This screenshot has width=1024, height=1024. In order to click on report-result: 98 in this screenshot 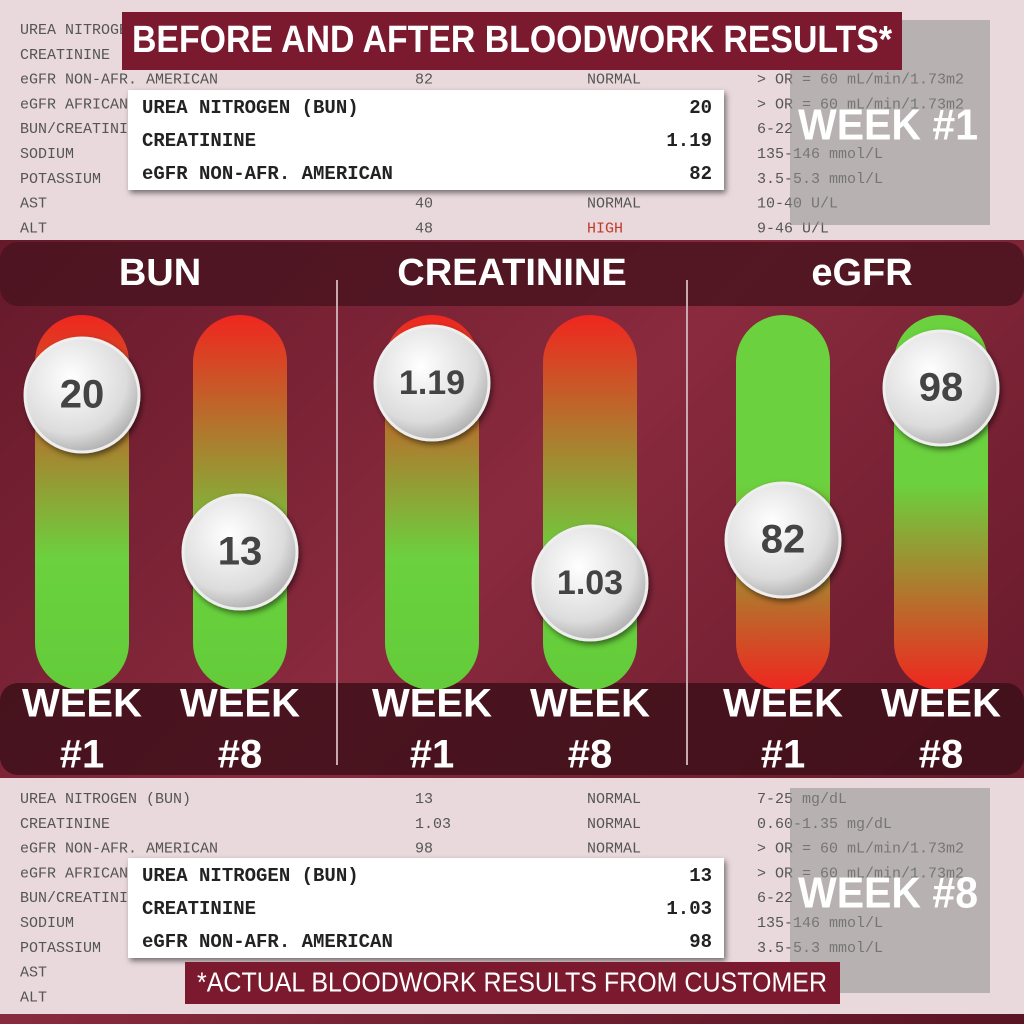, I will do `click(424, 849)`.